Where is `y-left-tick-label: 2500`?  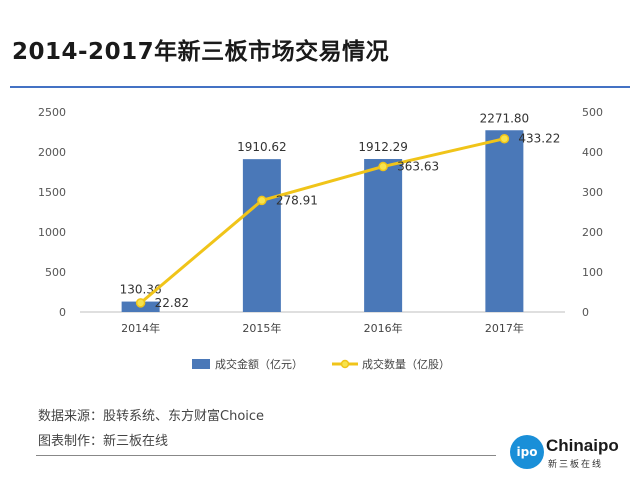
y-left-tick-label: 2500 is located at coordinates (52, 112).